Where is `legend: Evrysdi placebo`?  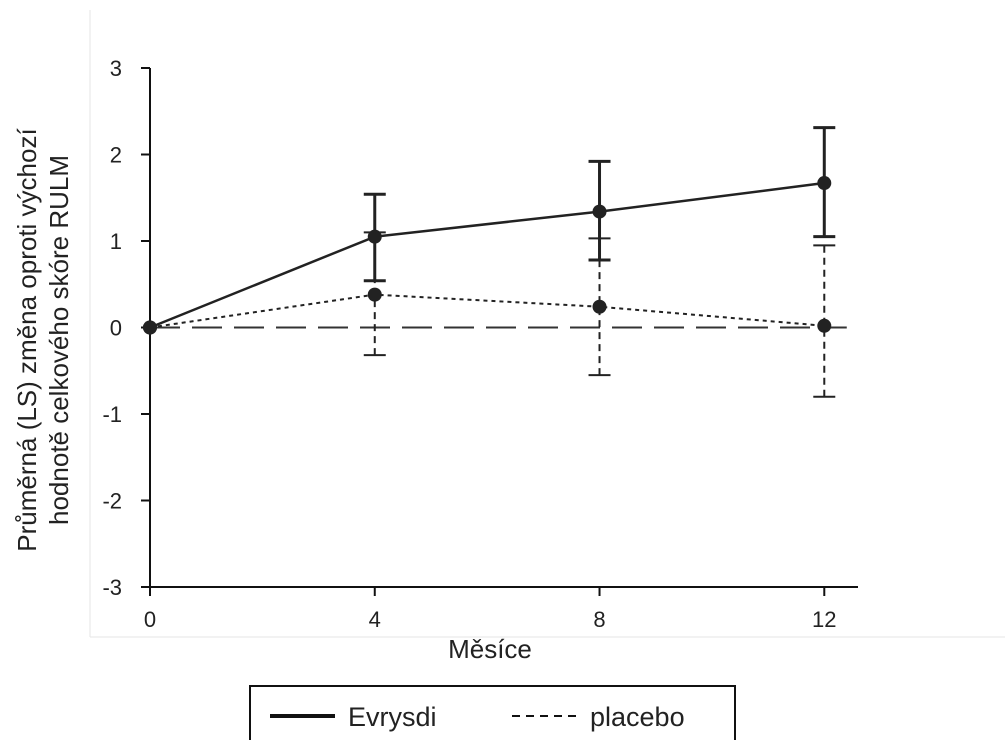
legend: Evrysdi placebo is located at coordinates (492, 712).